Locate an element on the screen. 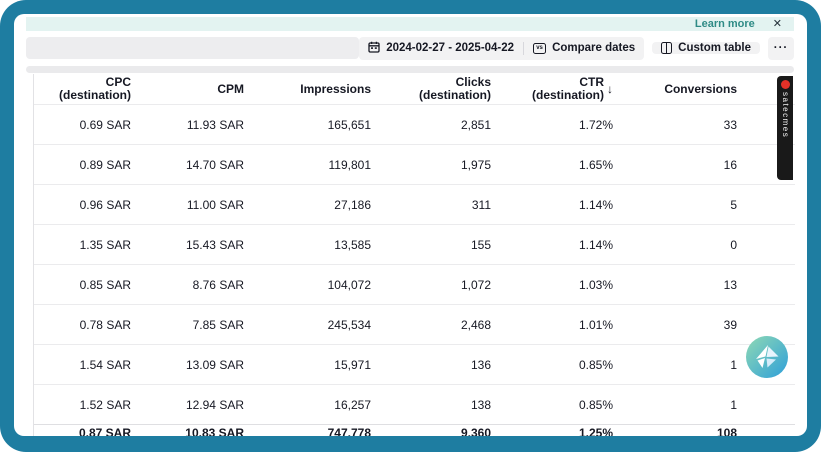  date-range-label: 2024-02-27 - 2025-04-22 is located at coordinates (450, 48).